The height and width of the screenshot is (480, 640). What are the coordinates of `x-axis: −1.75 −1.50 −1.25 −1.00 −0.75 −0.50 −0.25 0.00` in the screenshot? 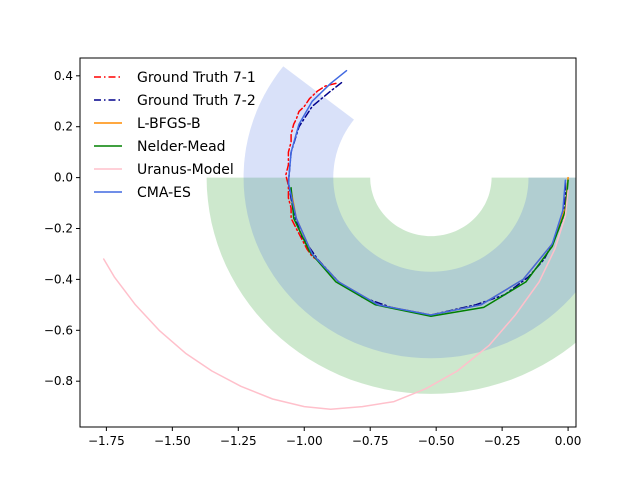 It's located at (334, 437).